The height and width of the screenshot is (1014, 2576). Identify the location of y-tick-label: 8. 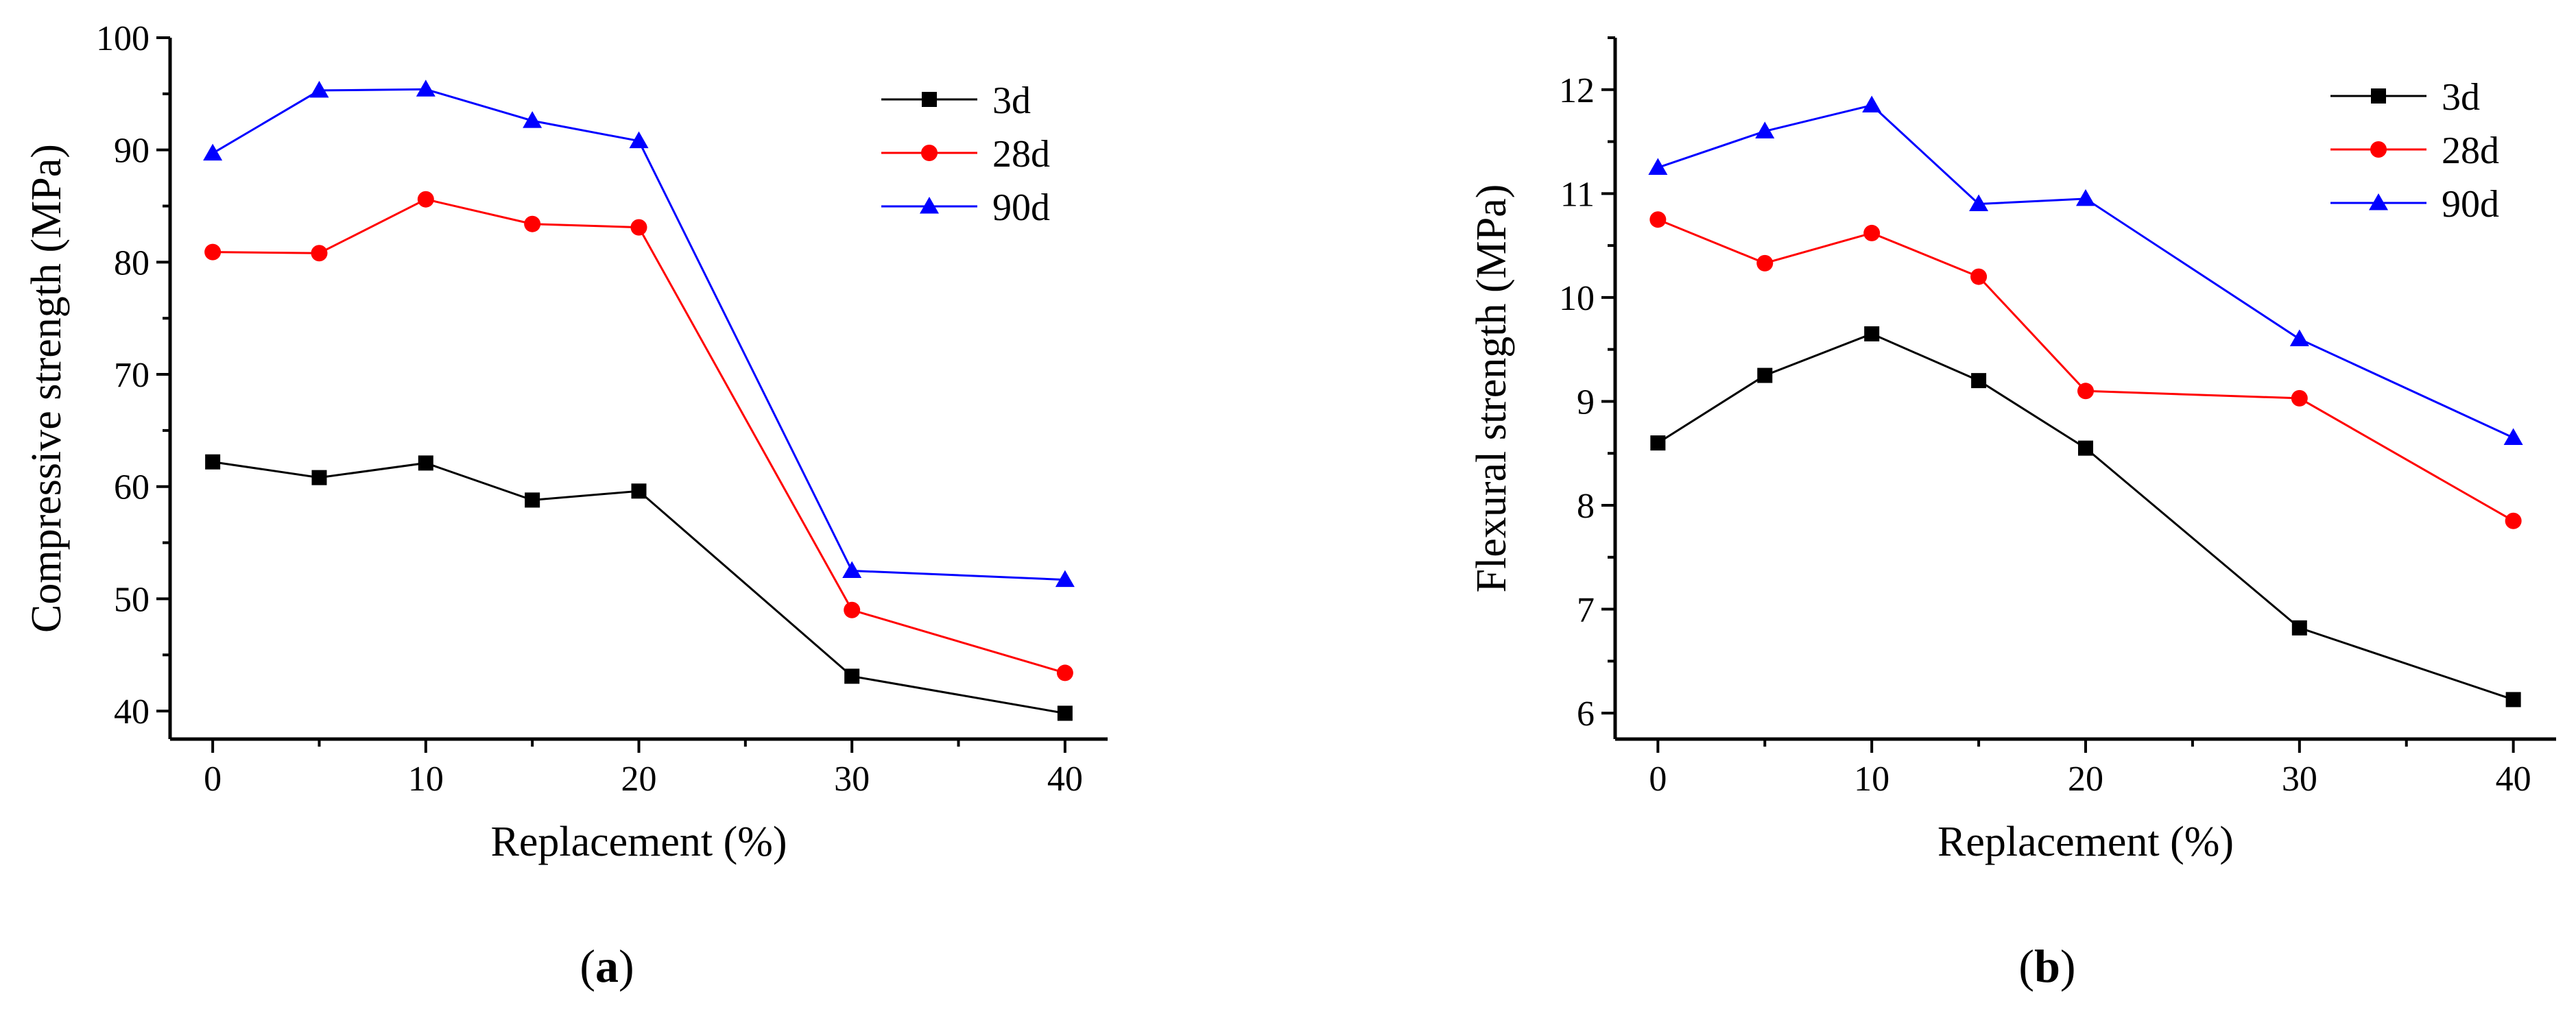
(1586, 507).